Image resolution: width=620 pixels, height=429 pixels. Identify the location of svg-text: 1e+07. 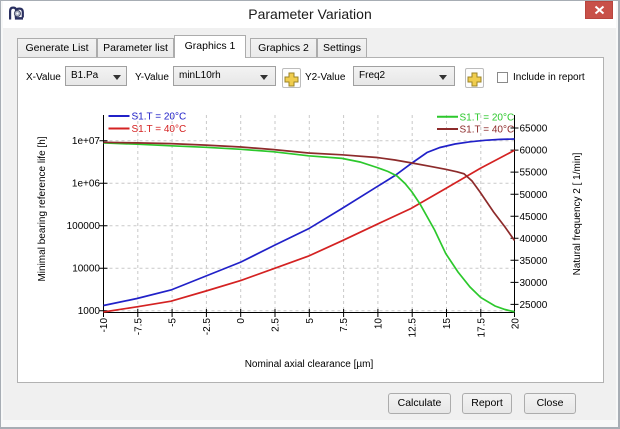
(86, 141).